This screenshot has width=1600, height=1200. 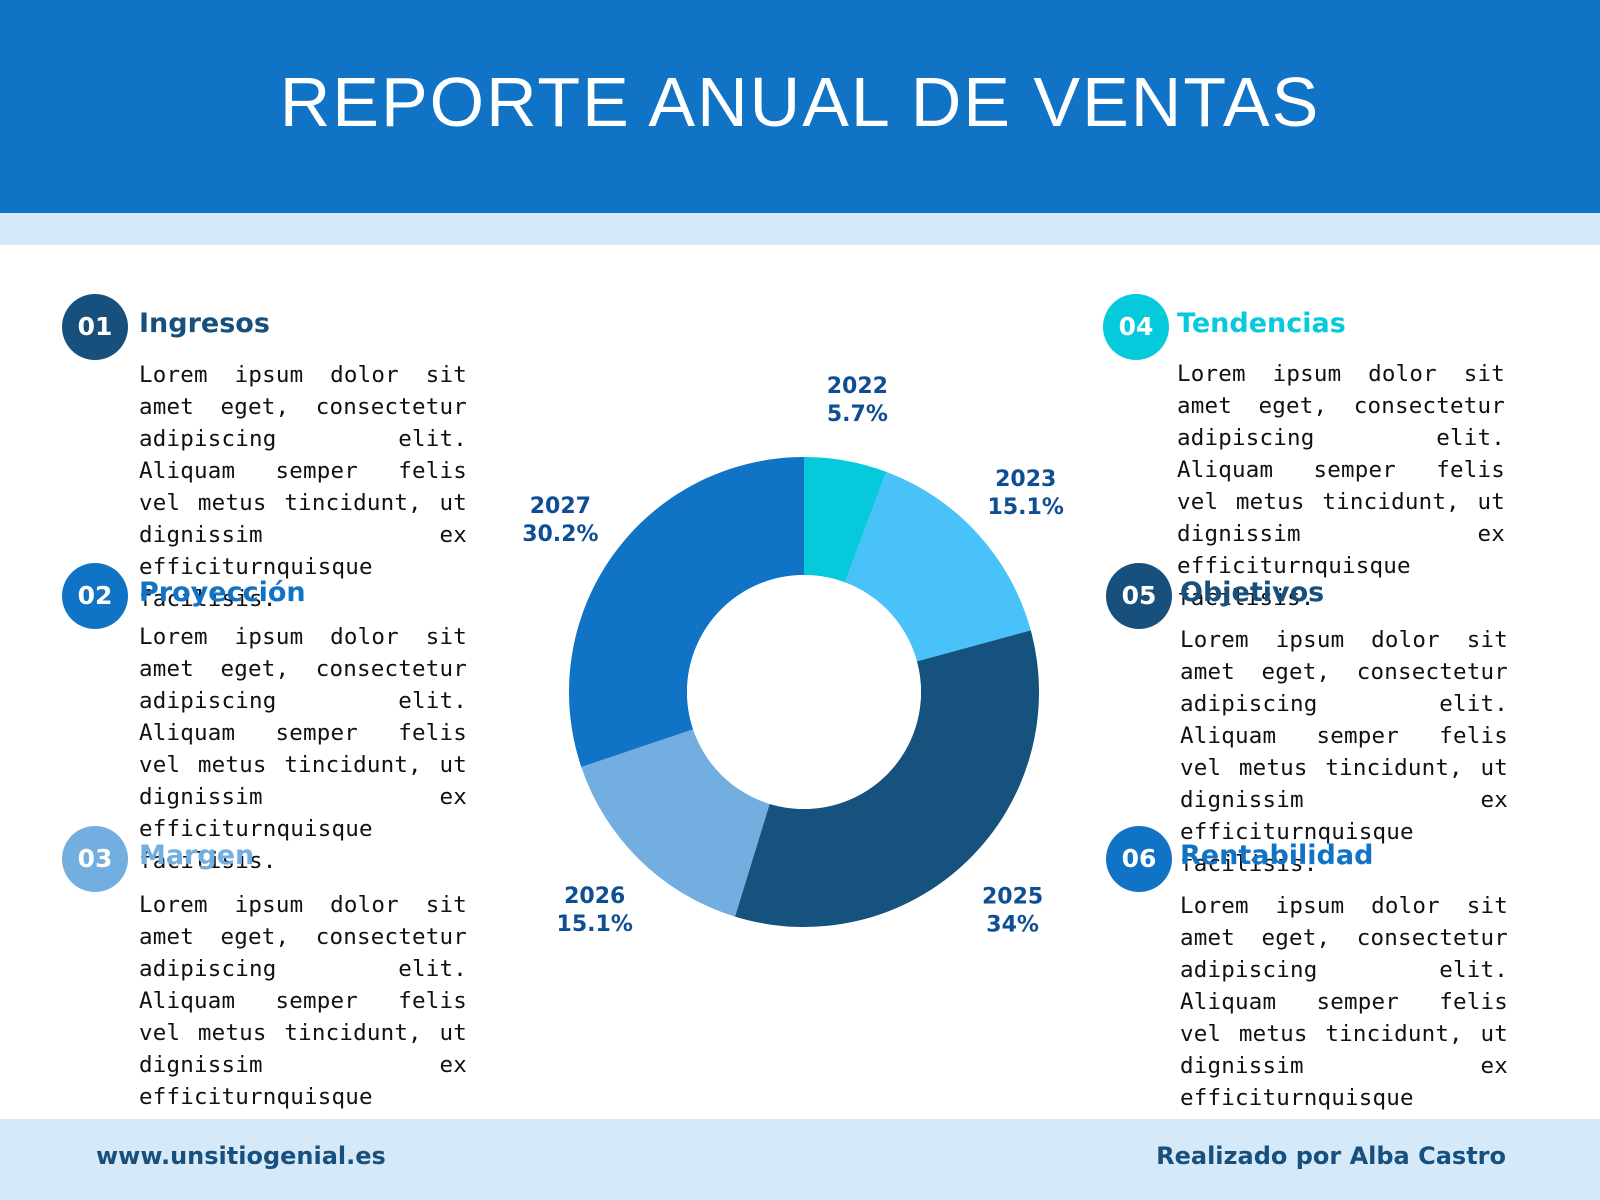 I want to click on slice-label-2027: 2027 30.2%, so click(x=560, y=520).